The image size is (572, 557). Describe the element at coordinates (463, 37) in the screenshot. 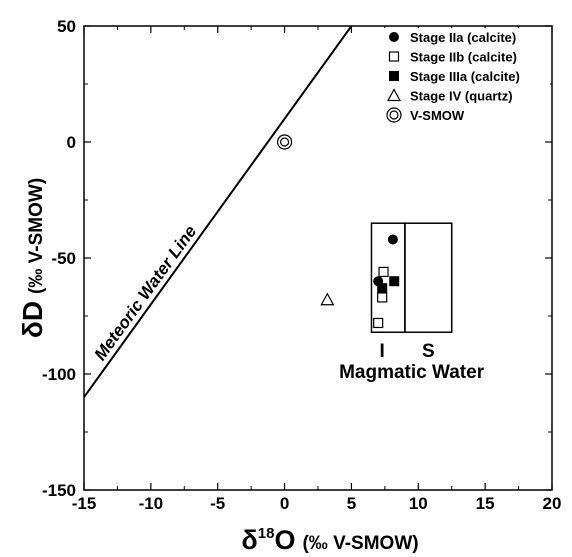

I see `legend-label: Stage IIa (calcite)` at that location.